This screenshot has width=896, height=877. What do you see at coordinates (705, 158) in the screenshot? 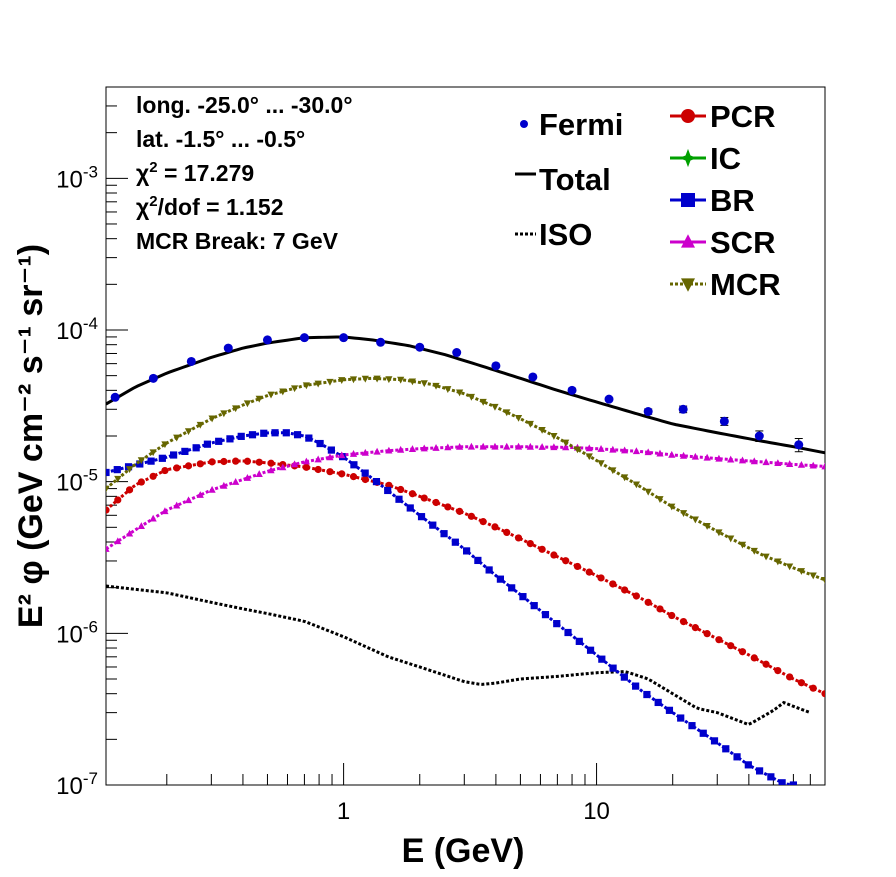
I see `legend-entry-ic: IC` at bounding box center [705, 158].